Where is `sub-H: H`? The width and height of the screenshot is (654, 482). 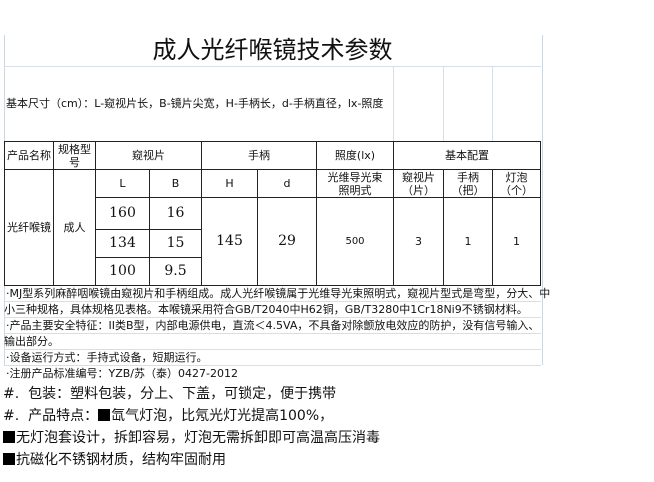 sub-H: H is located at coordinates (229, 183).